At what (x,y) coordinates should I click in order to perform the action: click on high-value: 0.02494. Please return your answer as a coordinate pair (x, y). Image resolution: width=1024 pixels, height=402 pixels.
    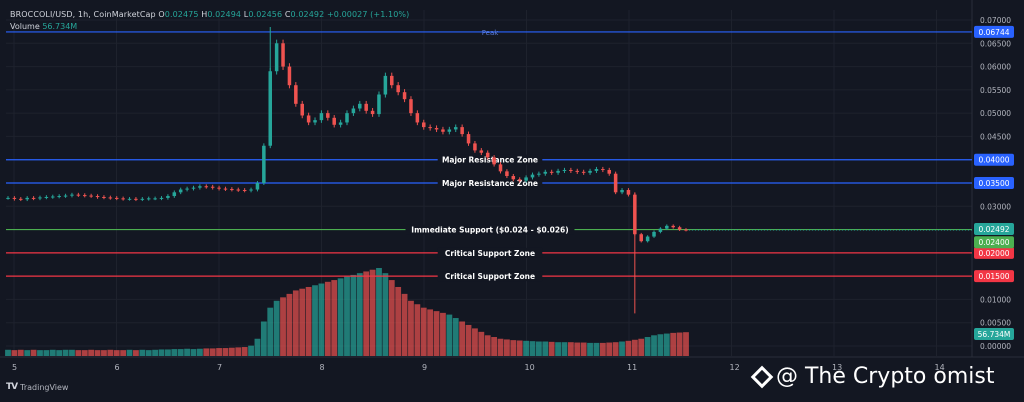
    Looking at the image, I should click on (224, 14).